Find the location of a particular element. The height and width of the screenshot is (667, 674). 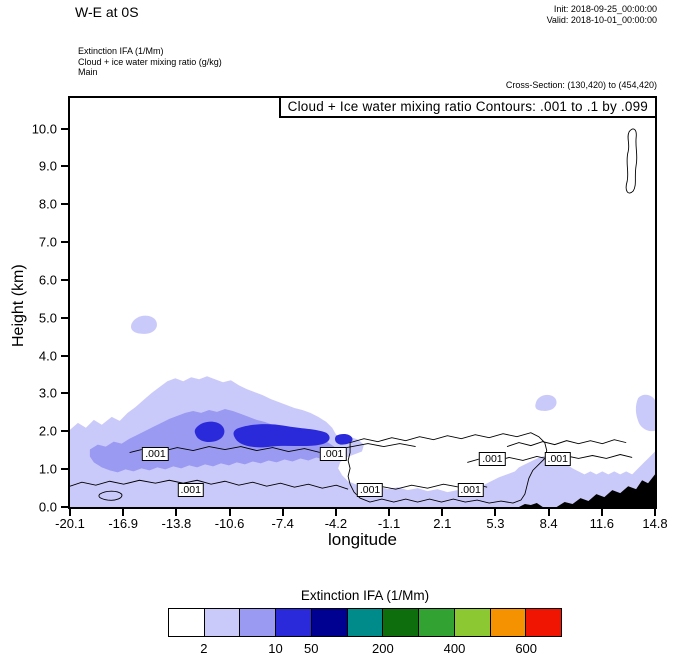

cross-section-info: Cross-Section: (130,420) to (454,420) is located at coordinates (581, 85).